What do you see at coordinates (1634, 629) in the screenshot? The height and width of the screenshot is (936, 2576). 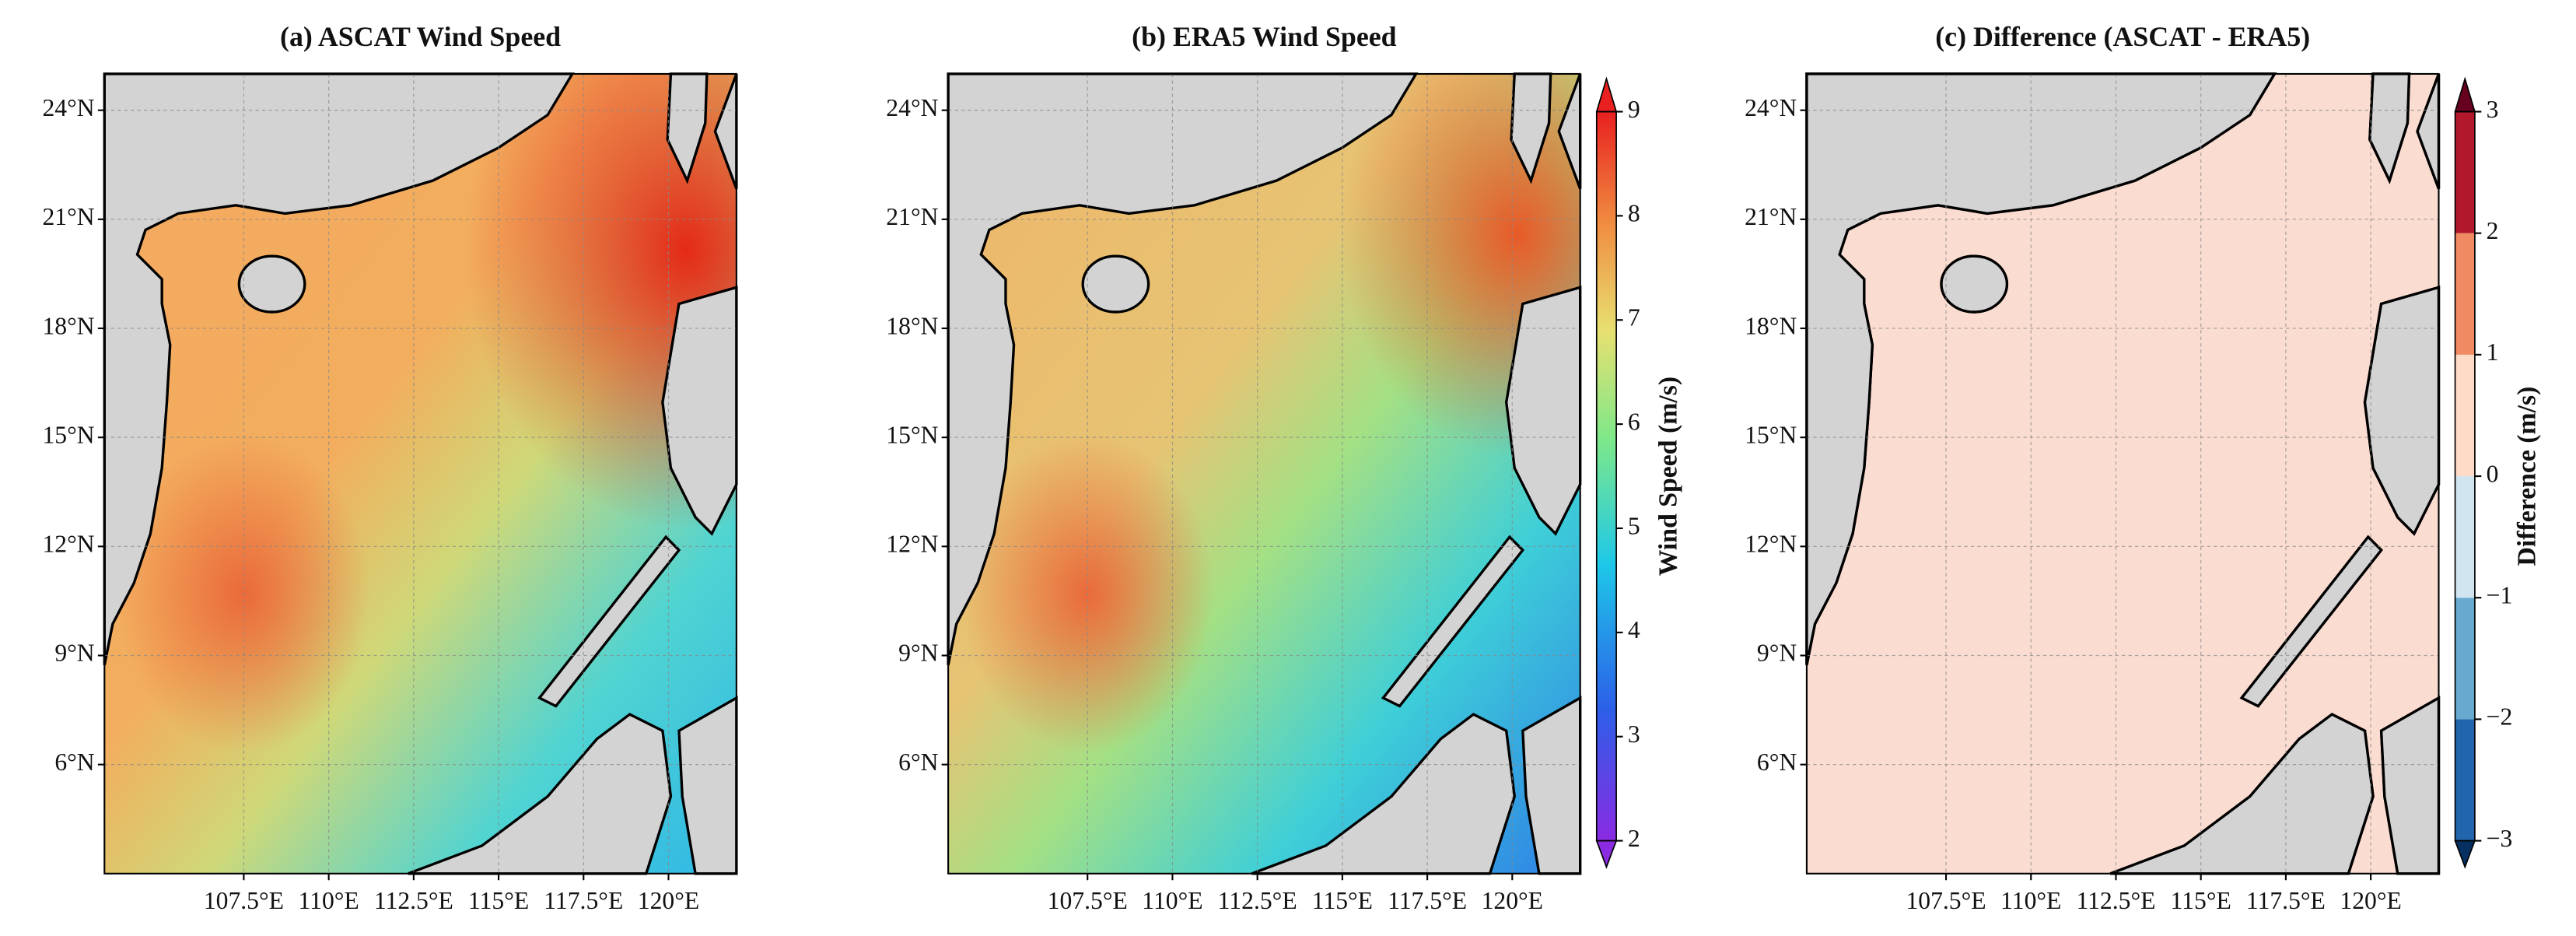 I see `colorbar-tick-label: 4` at bounding box center [1634, 629].